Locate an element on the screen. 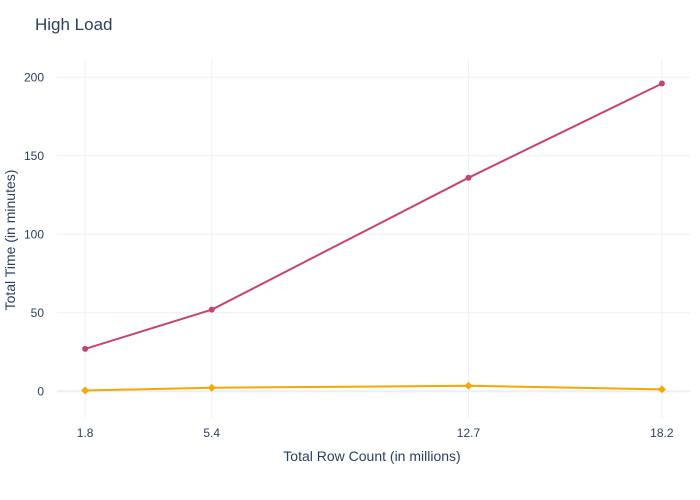  y-axis-ticks: 0 50 100 150 200 is located at coordinates (34, 234).